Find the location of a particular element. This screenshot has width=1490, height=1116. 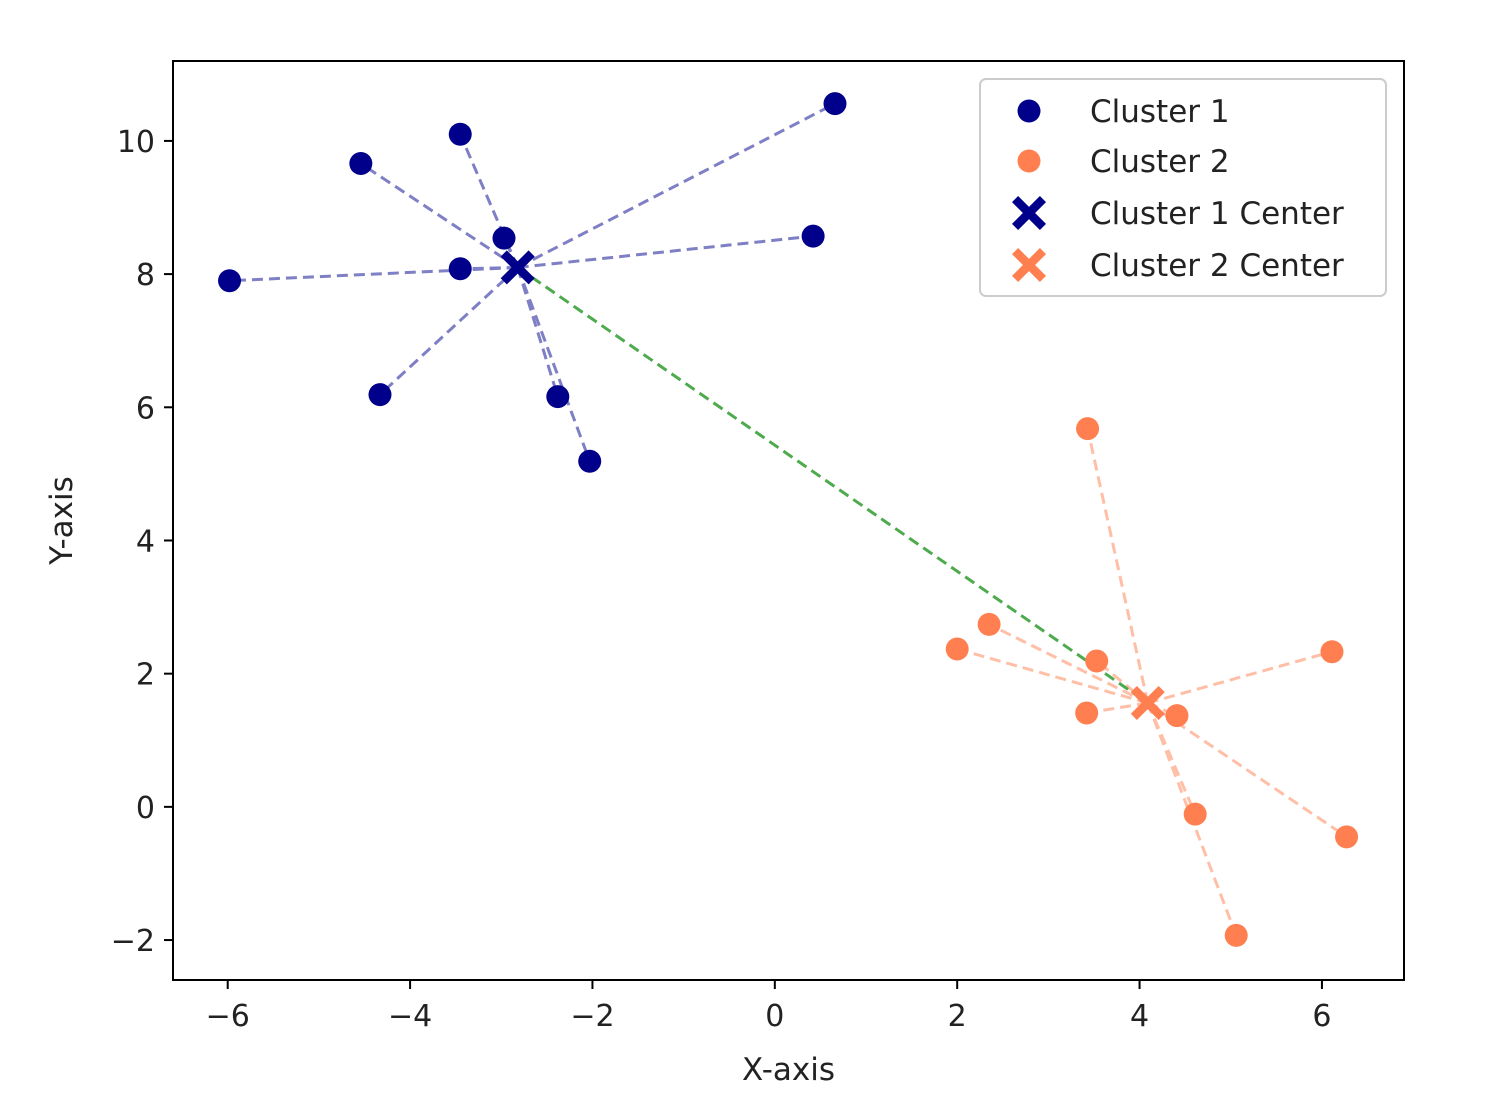

legend-label-1: Cluster 1 is located at coordinates (1160, 112).